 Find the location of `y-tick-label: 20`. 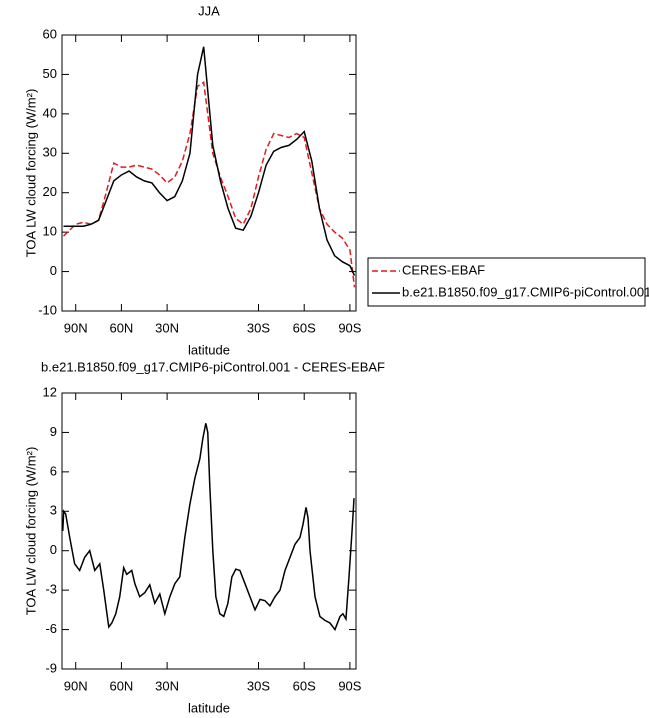

y-tick-label: 20 is located at coordinates (50, 191).